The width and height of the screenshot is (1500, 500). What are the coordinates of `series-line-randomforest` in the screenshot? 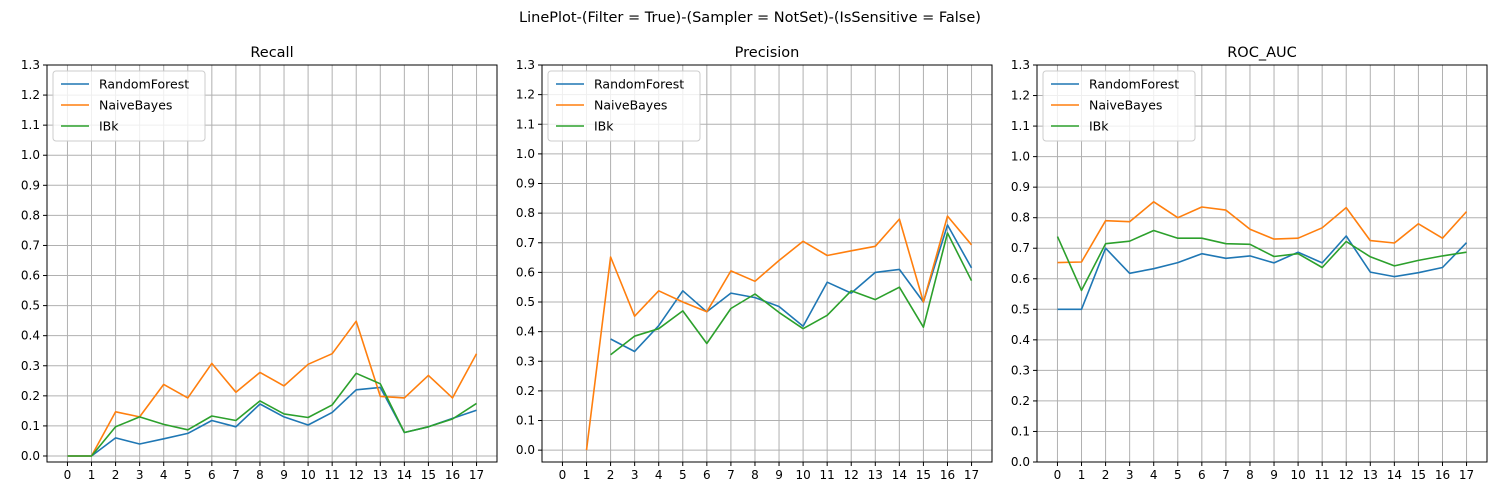 It's located at (791, 288).